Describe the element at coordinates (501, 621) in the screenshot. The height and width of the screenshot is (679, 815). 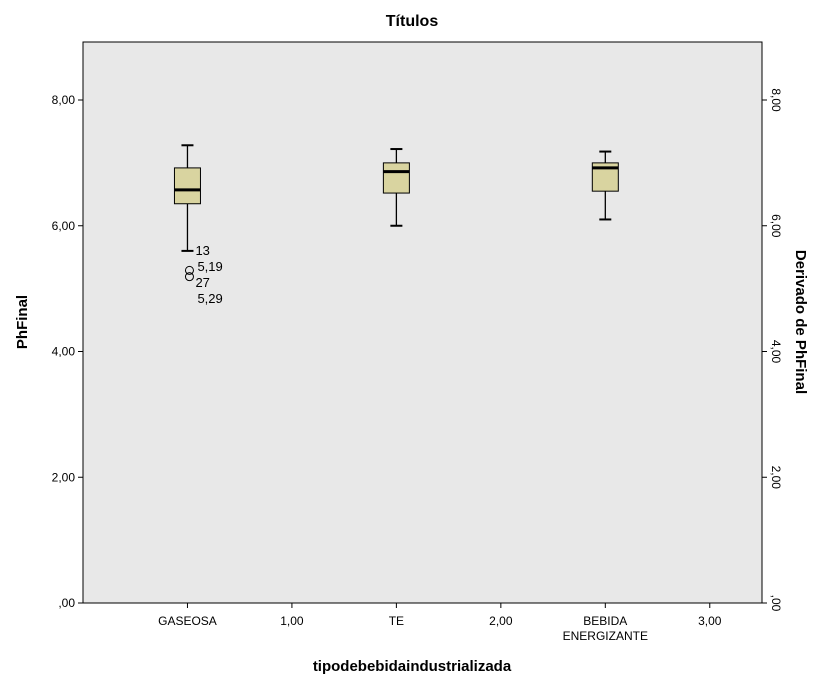
I see `x-tick-label: 2,00` at that location.